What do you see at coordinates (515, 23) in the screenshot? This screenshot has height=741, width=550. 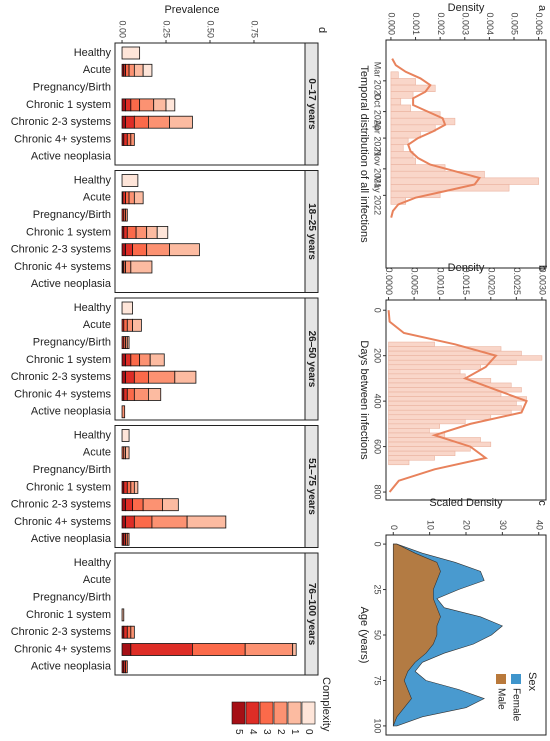 I see `value-tick-label: 0.005` at bounding box center [515, 23].